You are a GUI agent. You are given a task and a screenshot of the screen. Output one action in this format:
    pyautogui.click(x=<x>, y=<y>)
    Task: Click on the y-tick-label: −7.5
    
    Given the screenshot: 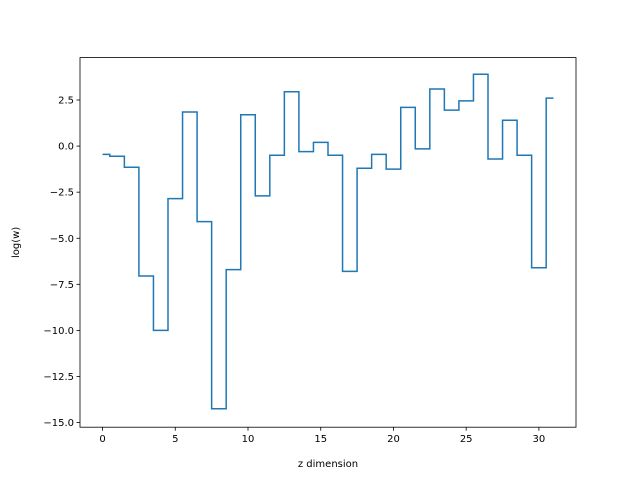 What is the action you would take?
    pyautogui.click(x=62, y=285)
    